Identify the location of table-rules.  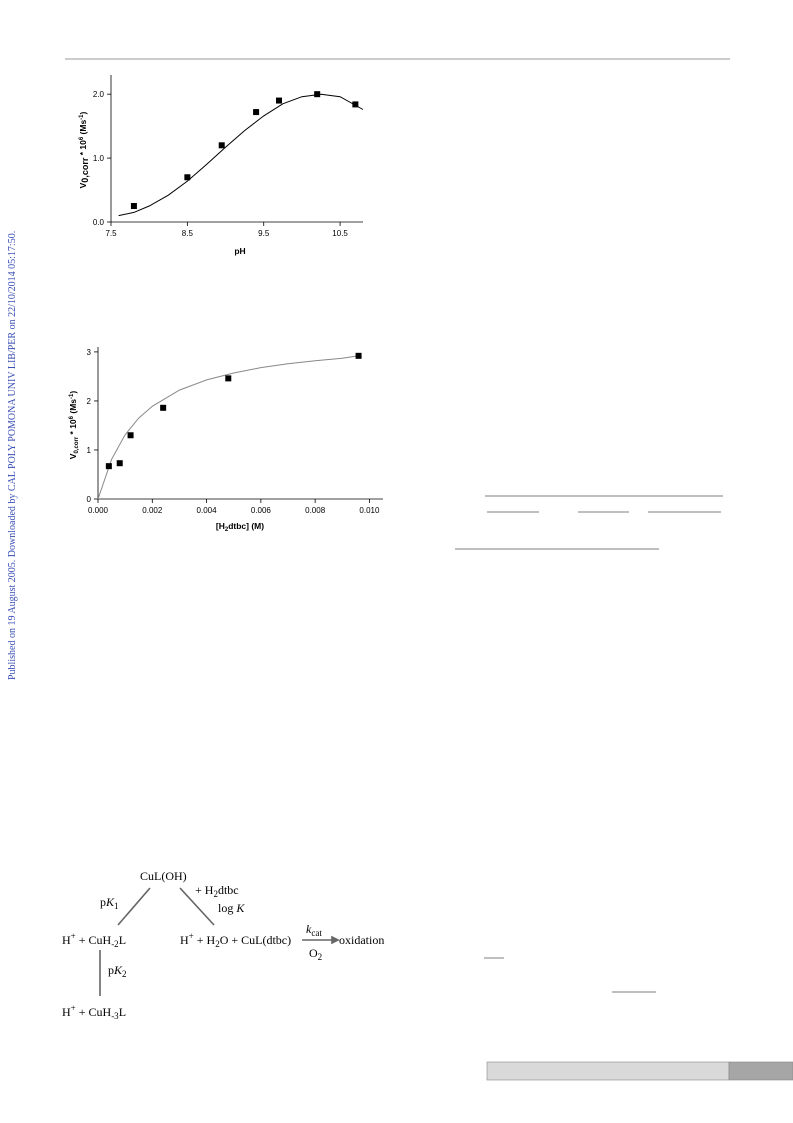
(589, 744).